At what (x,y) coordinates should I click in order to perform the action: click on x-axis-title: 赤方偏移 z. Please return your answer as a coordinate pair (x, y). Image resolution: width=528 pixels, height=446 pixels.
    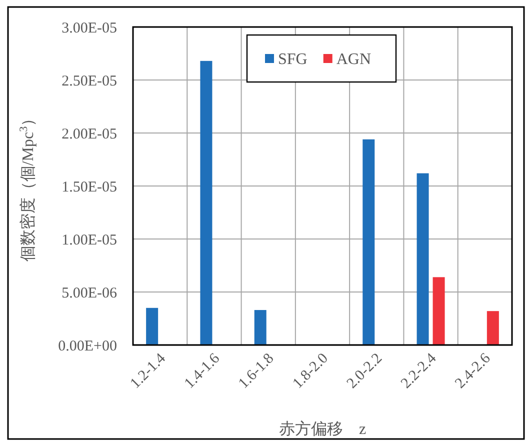
    Looking at the image, I should click on (322, 429).